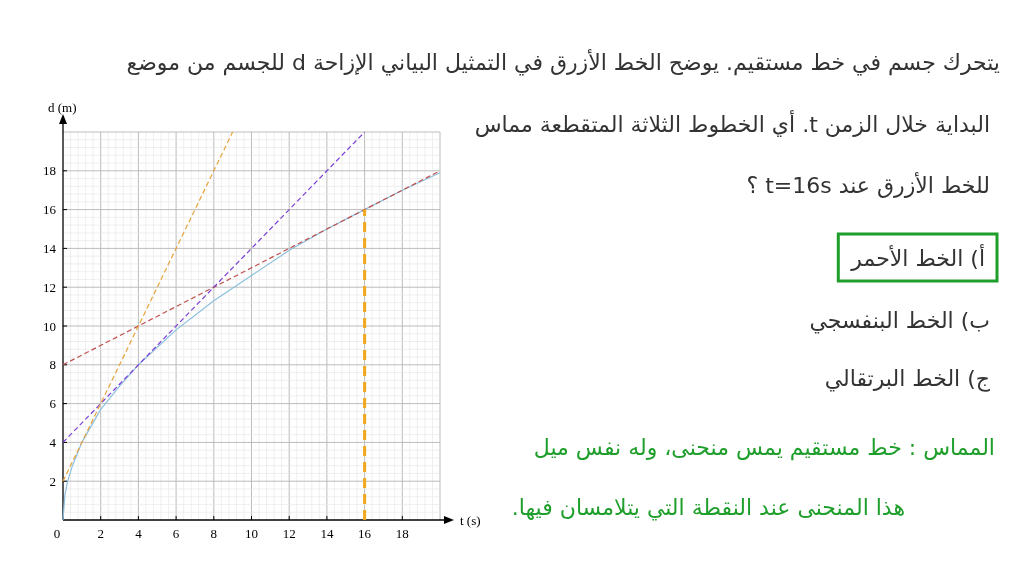  I want to click on x-tick-label: 14, so click(327, 533).